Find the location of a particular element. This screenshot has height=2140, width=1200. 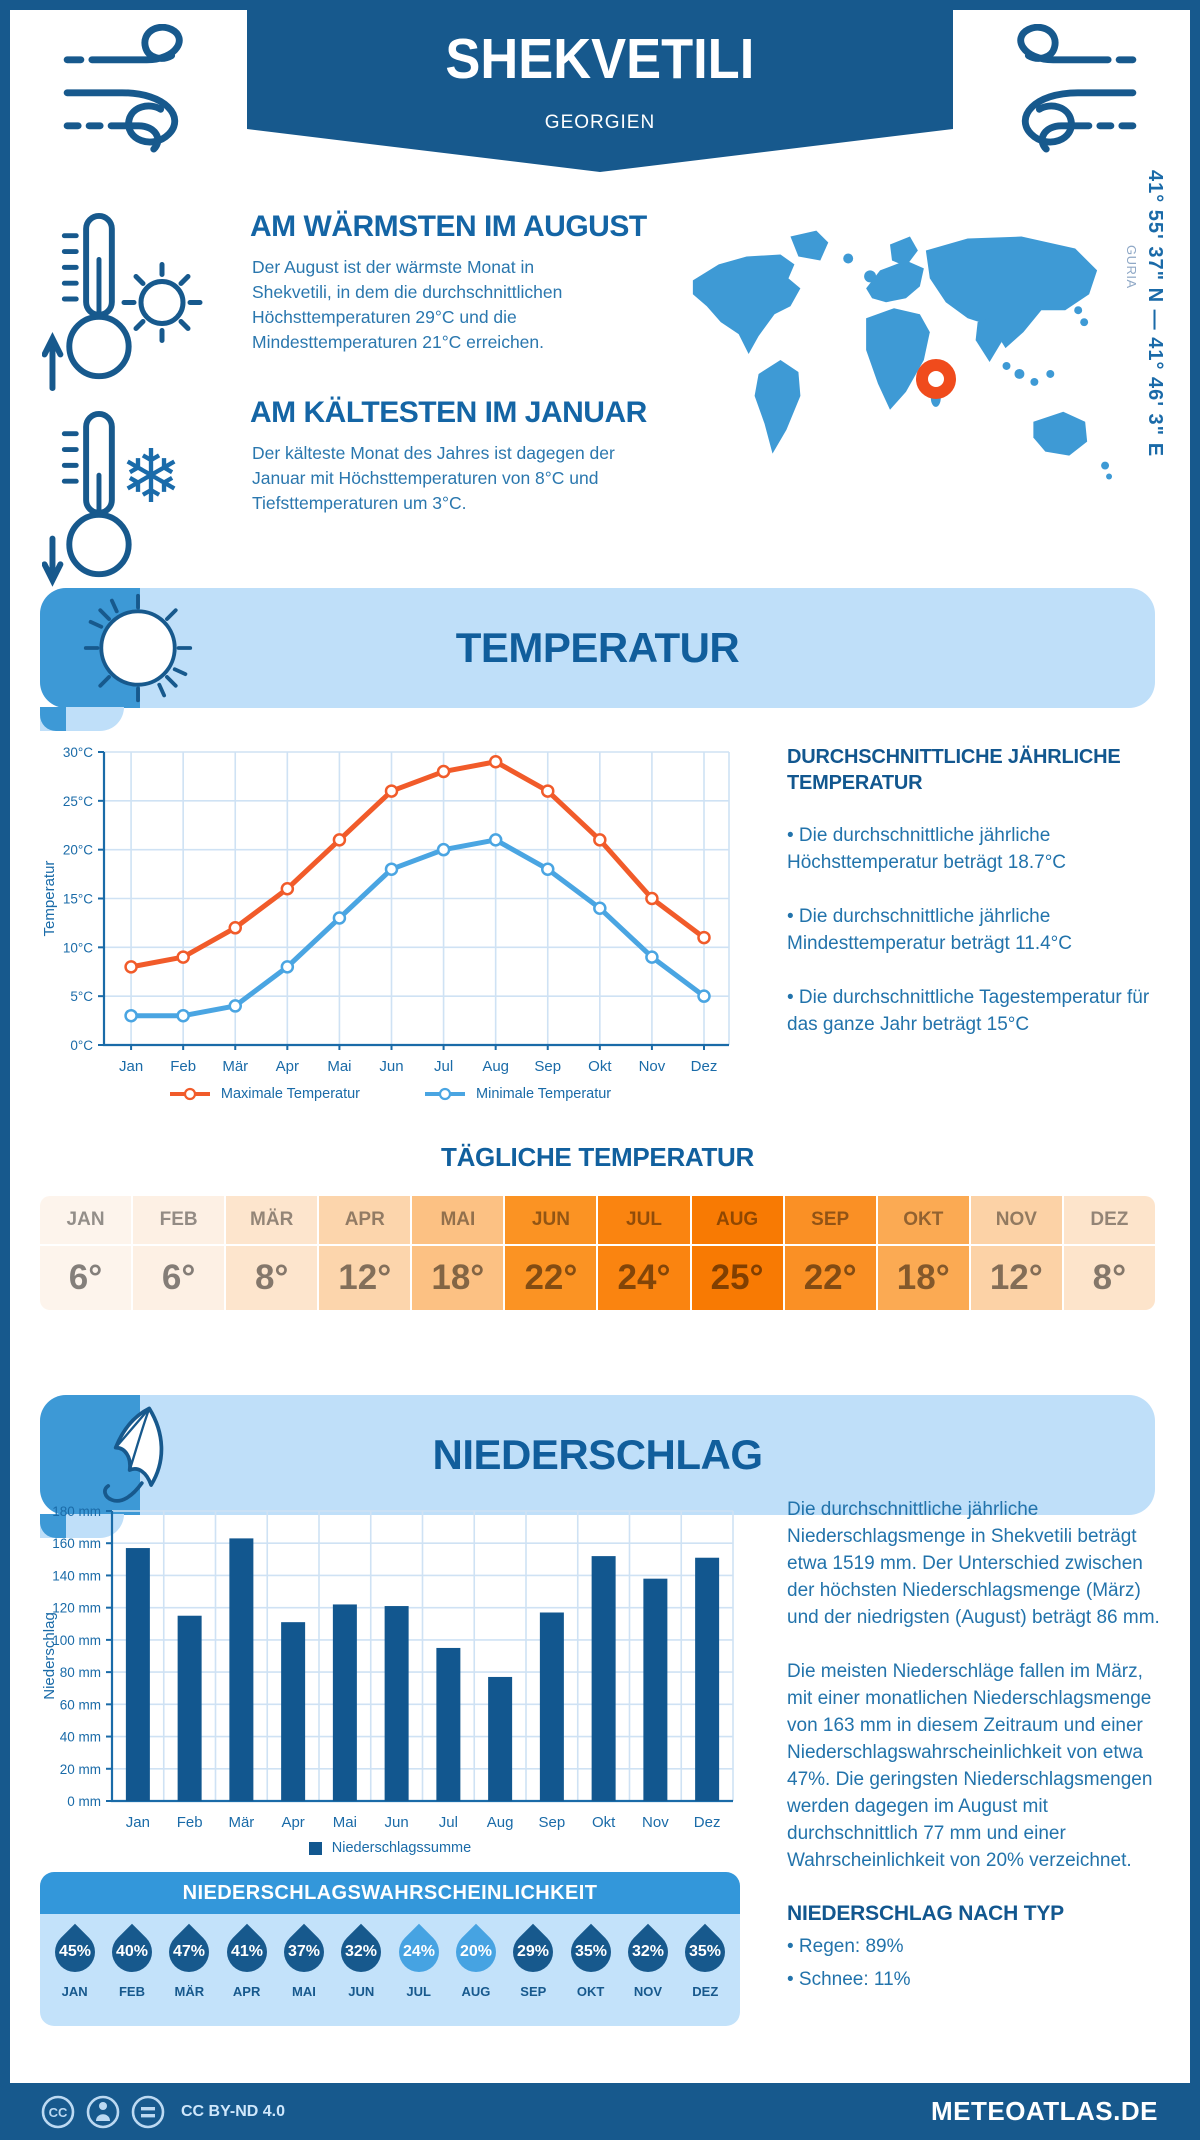

probability-droplet-column: 47% MÄR is located at coordinates (189, 1973).